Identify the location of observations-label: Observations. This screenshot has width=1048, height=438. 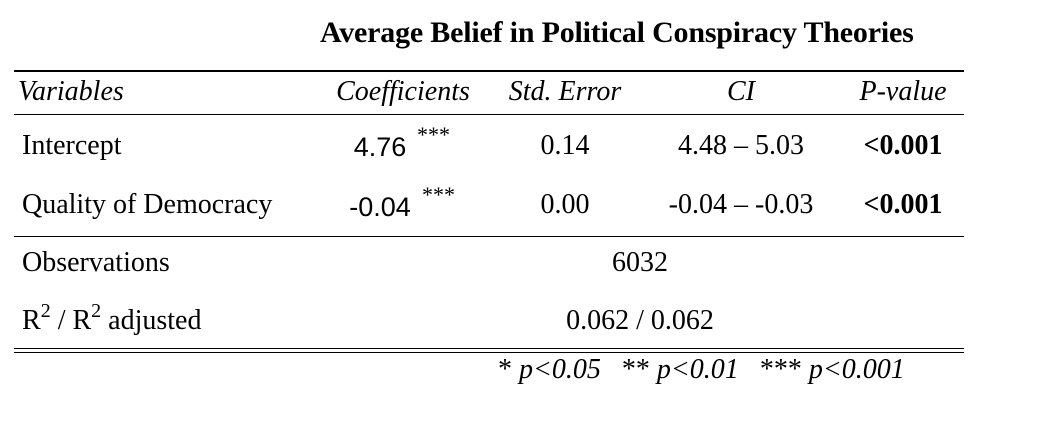
(96, 262).